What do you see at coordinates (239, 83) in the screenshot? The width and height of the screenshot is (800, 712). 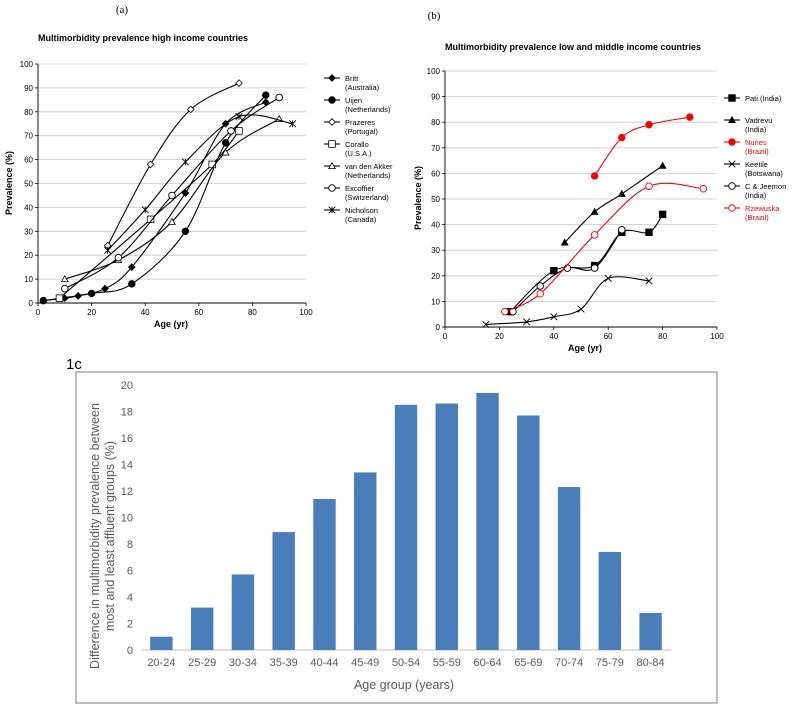 I see `panel-a-series-prazeres-portugal-point` at bounding box center [239, 83].